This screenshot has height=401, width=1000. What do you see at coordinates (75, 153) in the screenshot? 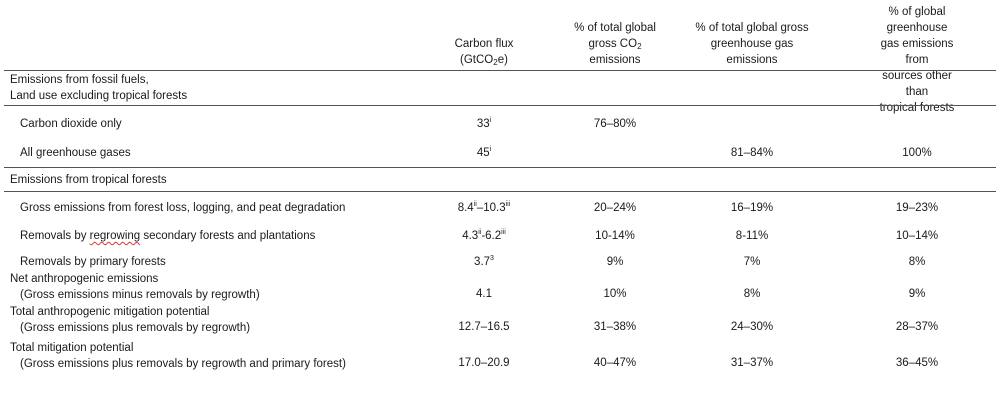
I see `row-label-all-ghg: All greenhouse gases` at bounding box center [75, 153].